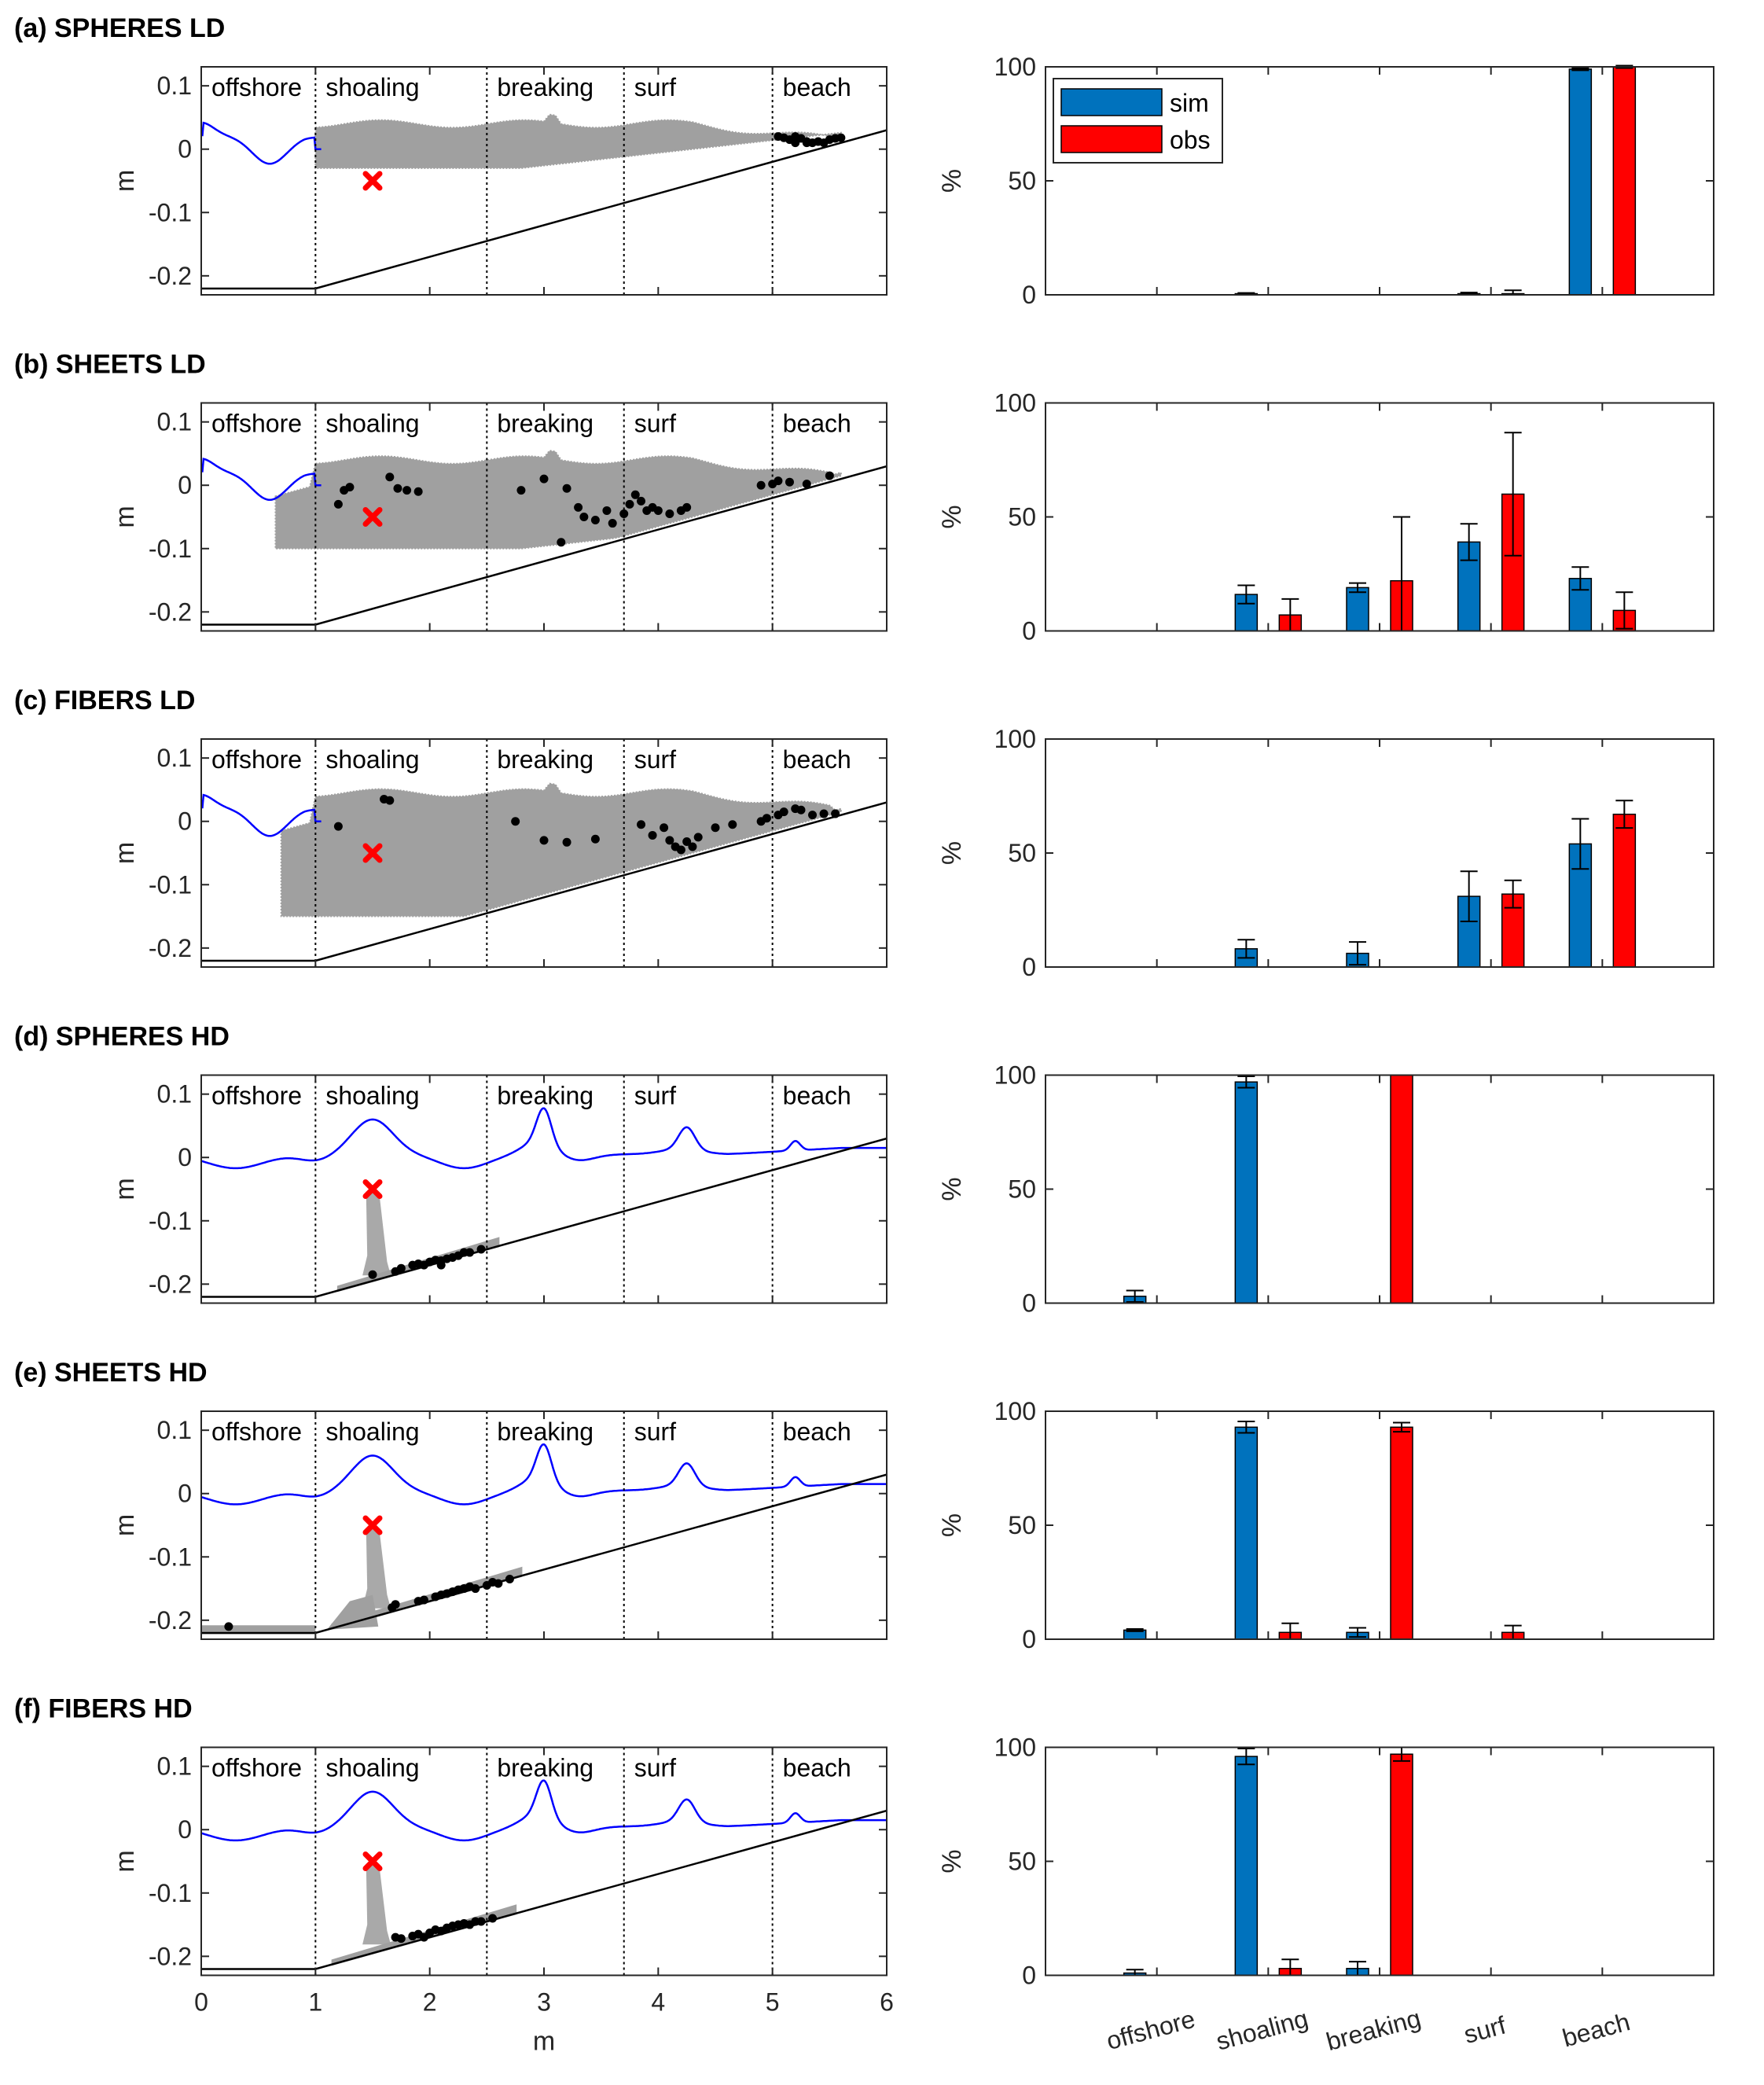 The image size is (1764, 2085). Describe the element at coordinates (353, 1612) in the screenshot. I see `particle-skirt` at that location.